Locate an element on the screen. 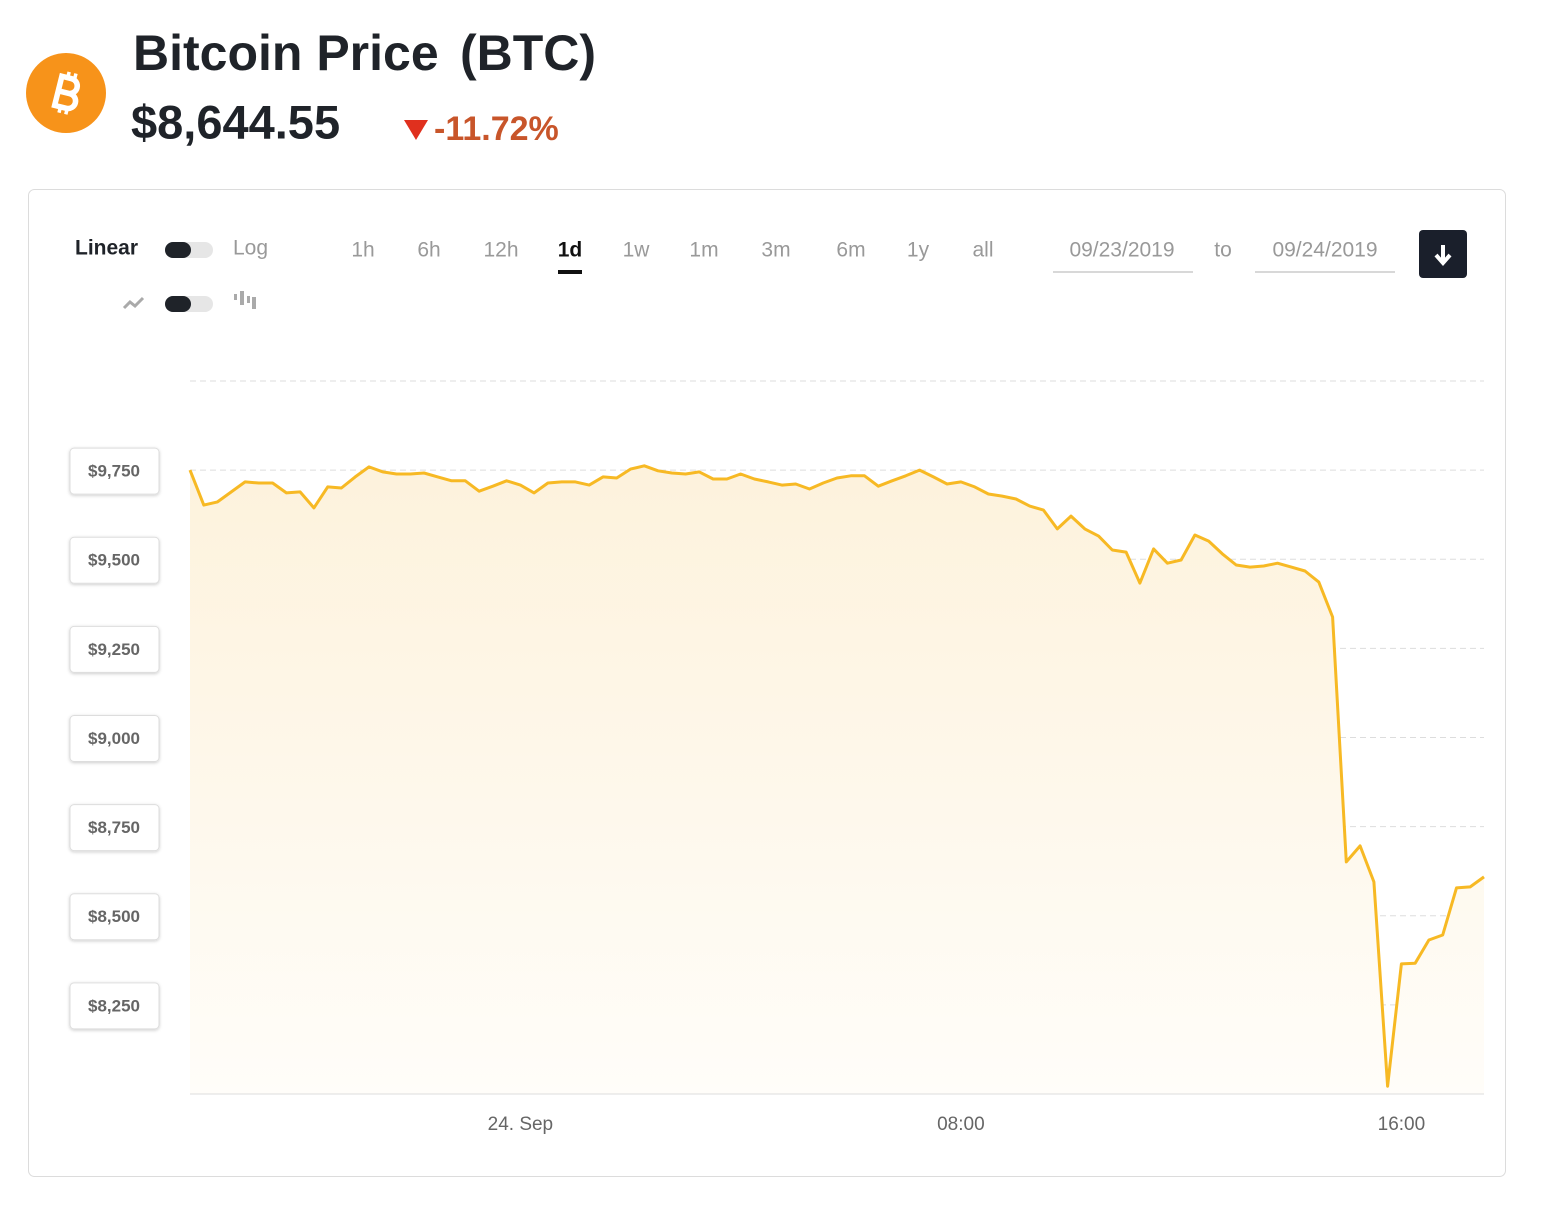 This screenshot has width=1542, height=1220. scale-toggle is located at coordinates (189, 250).